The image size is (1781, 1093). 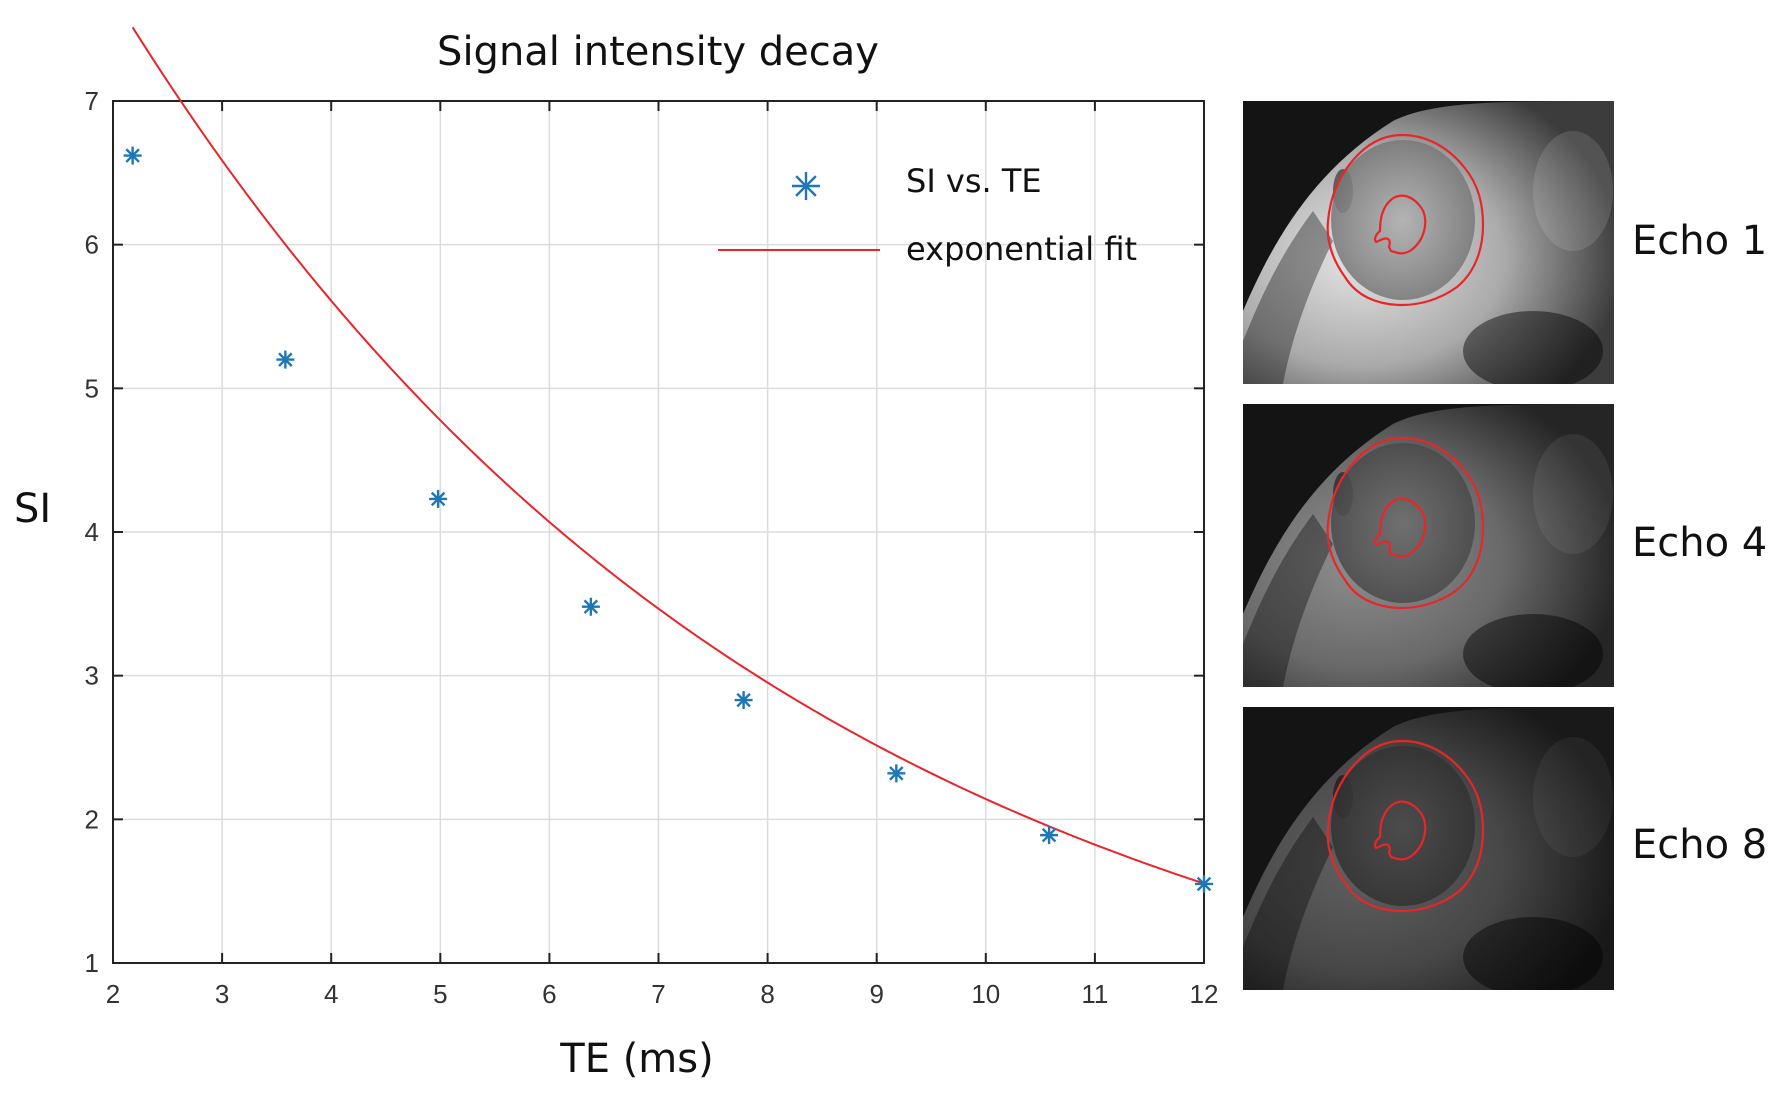 What do you see at coordinates (1021, 249) in the screenshot?
I see `legend-label-fit: exponential fit` at bounding box center [1021, 249].